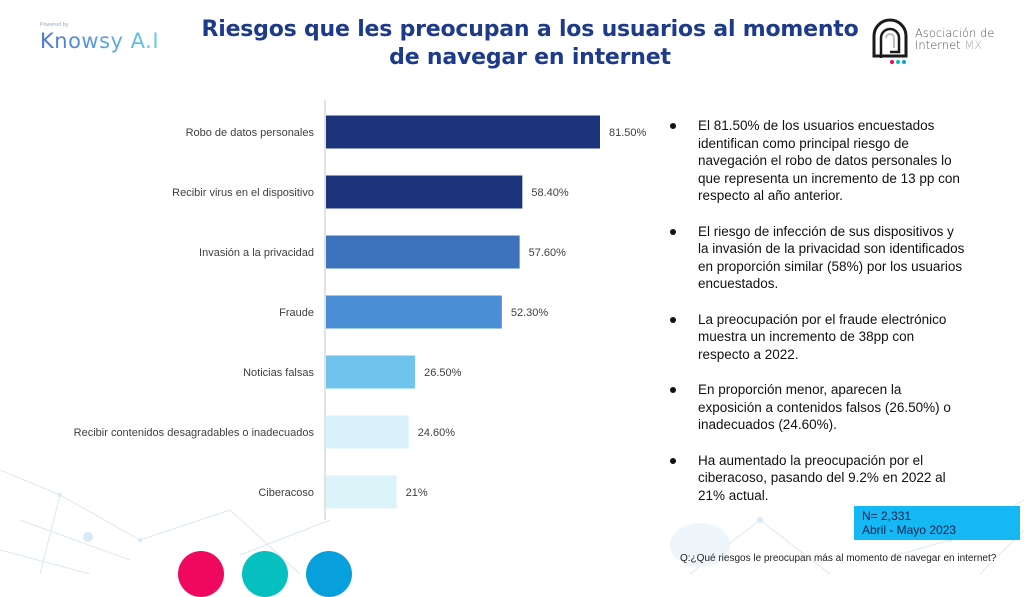 This screenshot has width=1024, height=597. What do you see at coordinates (201, 574) in the screenshot?
I see `pink-circle` at bounding box center [201, 574].